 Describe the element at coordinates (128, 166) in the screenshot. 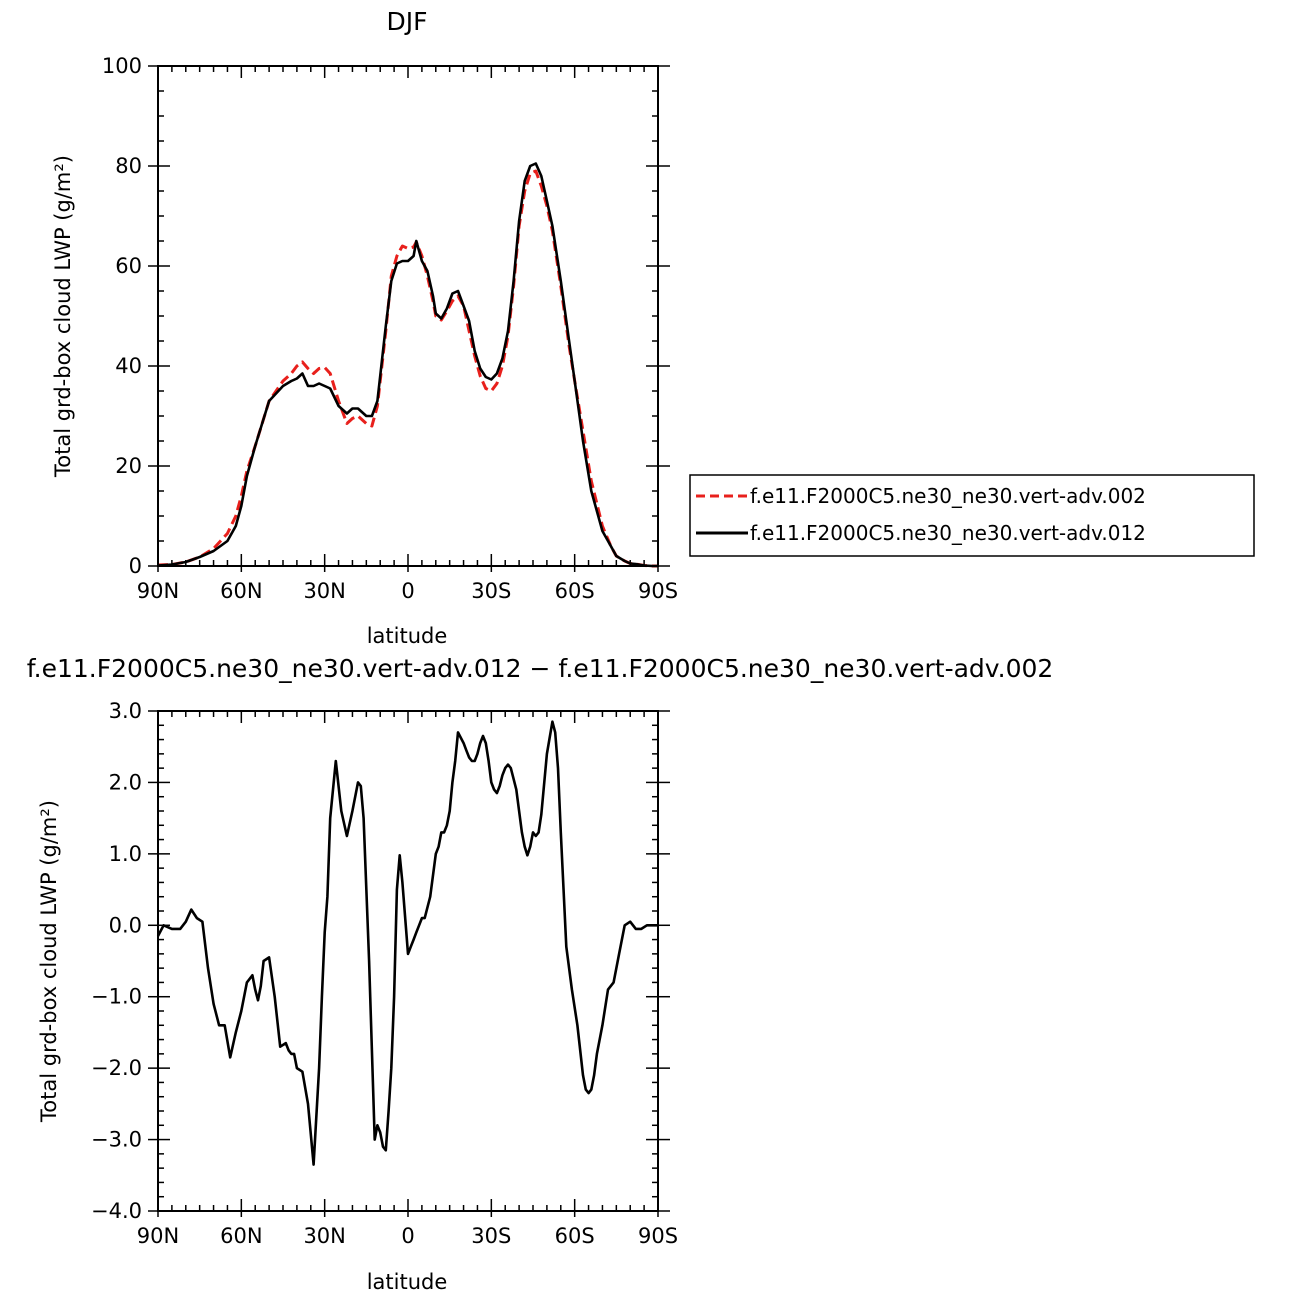

I see `top-y-tick-label: 80` at that location.